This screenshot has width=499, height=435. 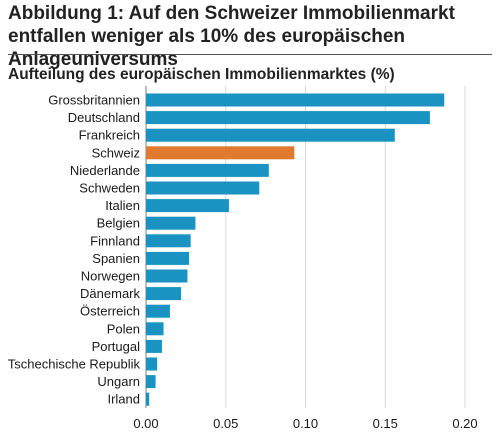 I want to click on category-label: Belgien, so click(x=118, y=223).